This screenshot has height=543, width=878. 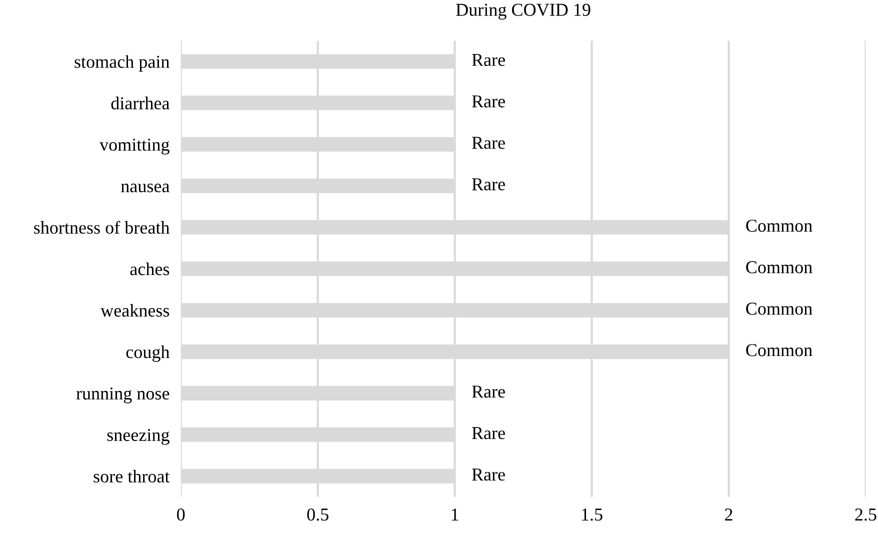 I want to click on y-tick-label: sneezing, so click(x=138, y=436).